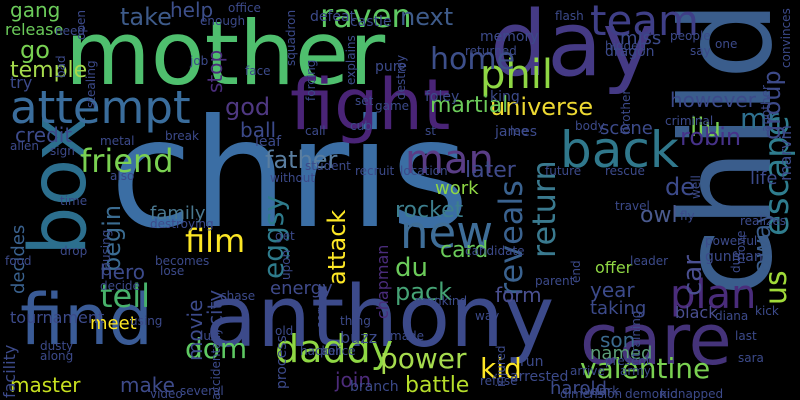  Describe the element at coordinates (120, 286) in the screenshot. I see `cloud-word: decide` at that location.